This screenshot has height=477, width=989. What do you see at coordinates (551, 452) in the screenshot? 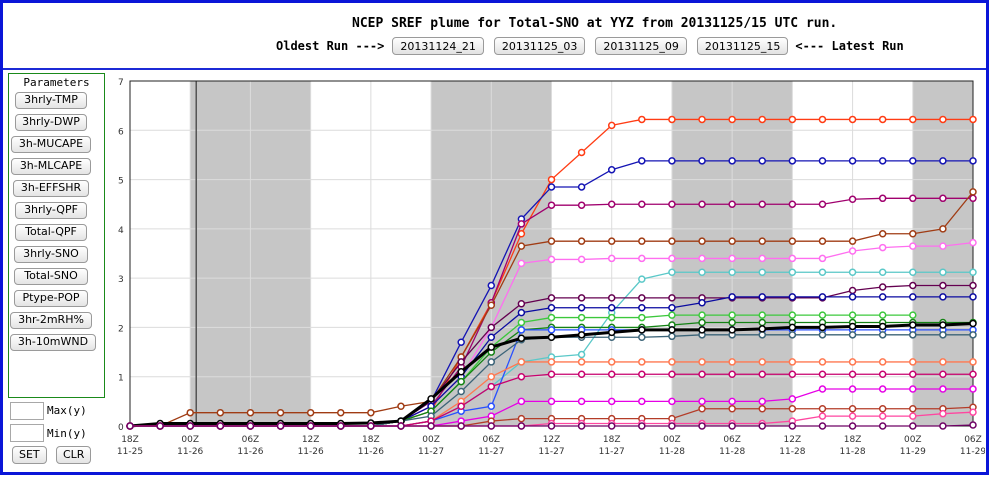
I see `x-tick-date-7: 11-27` at bounding box center [551, 452].